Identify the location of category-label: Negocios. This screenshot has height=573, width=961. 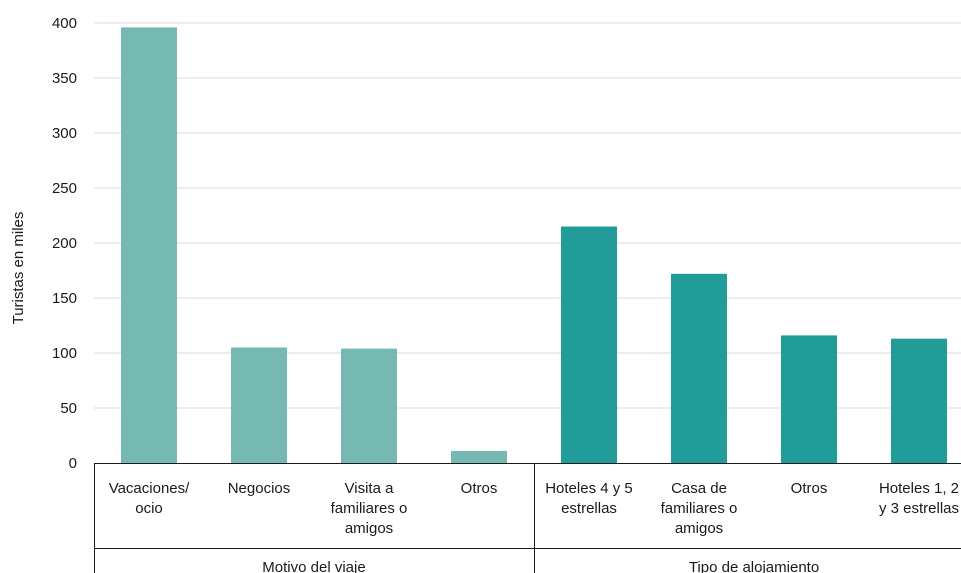
(259, 488).